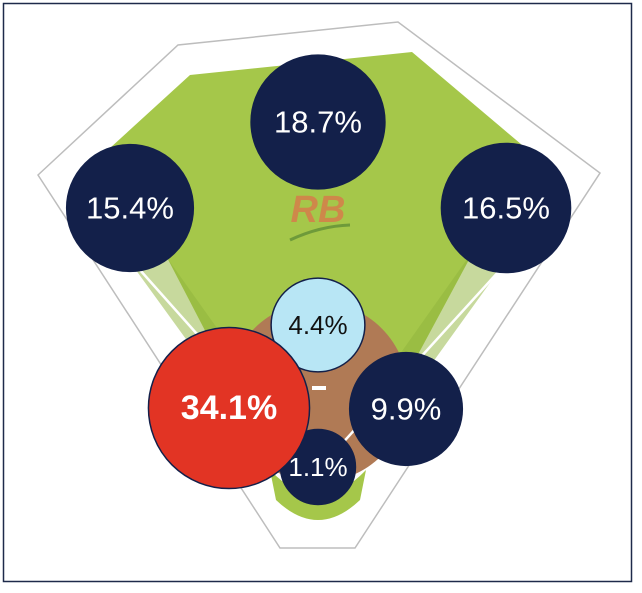 This screenshot has height=593, width=642. What do you see at coordinates (319, 388) in the screenshot?
I see `pitcher-rubber` at bounding box center [319, 388].